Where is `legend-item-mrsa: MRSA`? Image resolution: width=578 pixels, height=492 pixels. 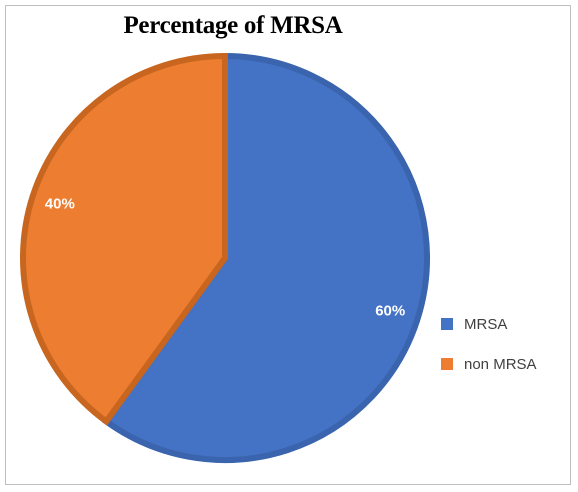 legend-item-mrsa: MRSA is located at coordinates (489, 324).